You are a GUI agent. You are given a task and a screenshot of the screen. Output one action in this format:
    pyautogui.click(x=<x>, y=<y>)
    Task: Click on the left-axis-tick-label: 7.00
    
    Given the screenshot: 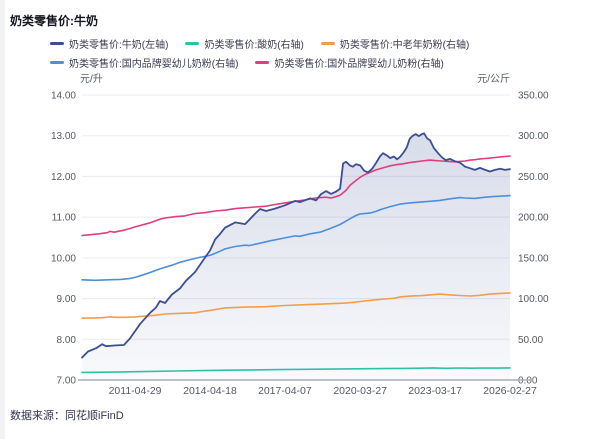 What is the action you would take?
    pyautogui.click(x=67, y=381)
    